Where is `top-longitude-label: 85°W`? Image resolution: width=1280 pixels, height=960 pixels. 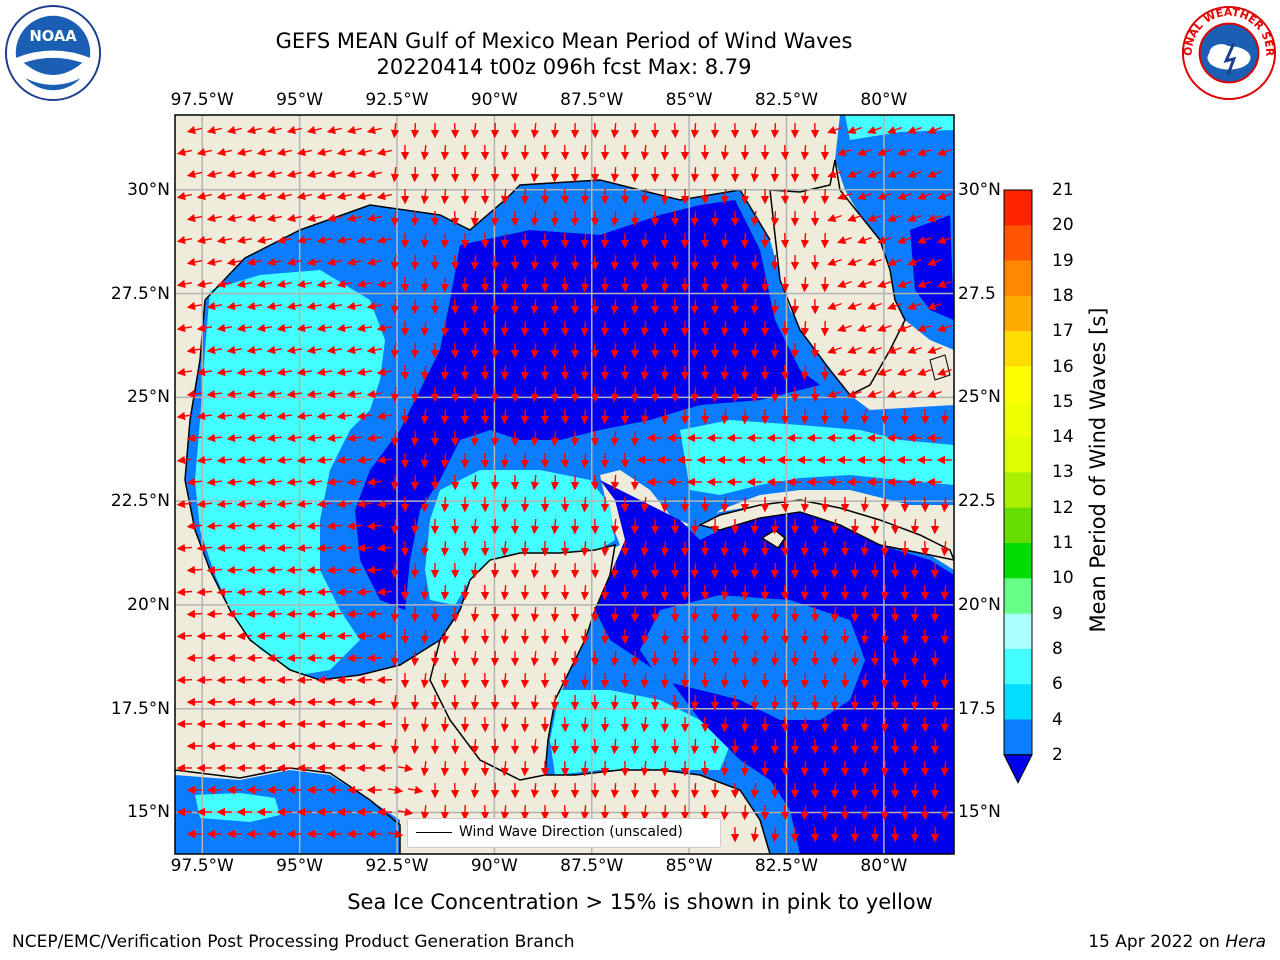
top-longitude-label: 85°W is located at coordinates (689, 100).